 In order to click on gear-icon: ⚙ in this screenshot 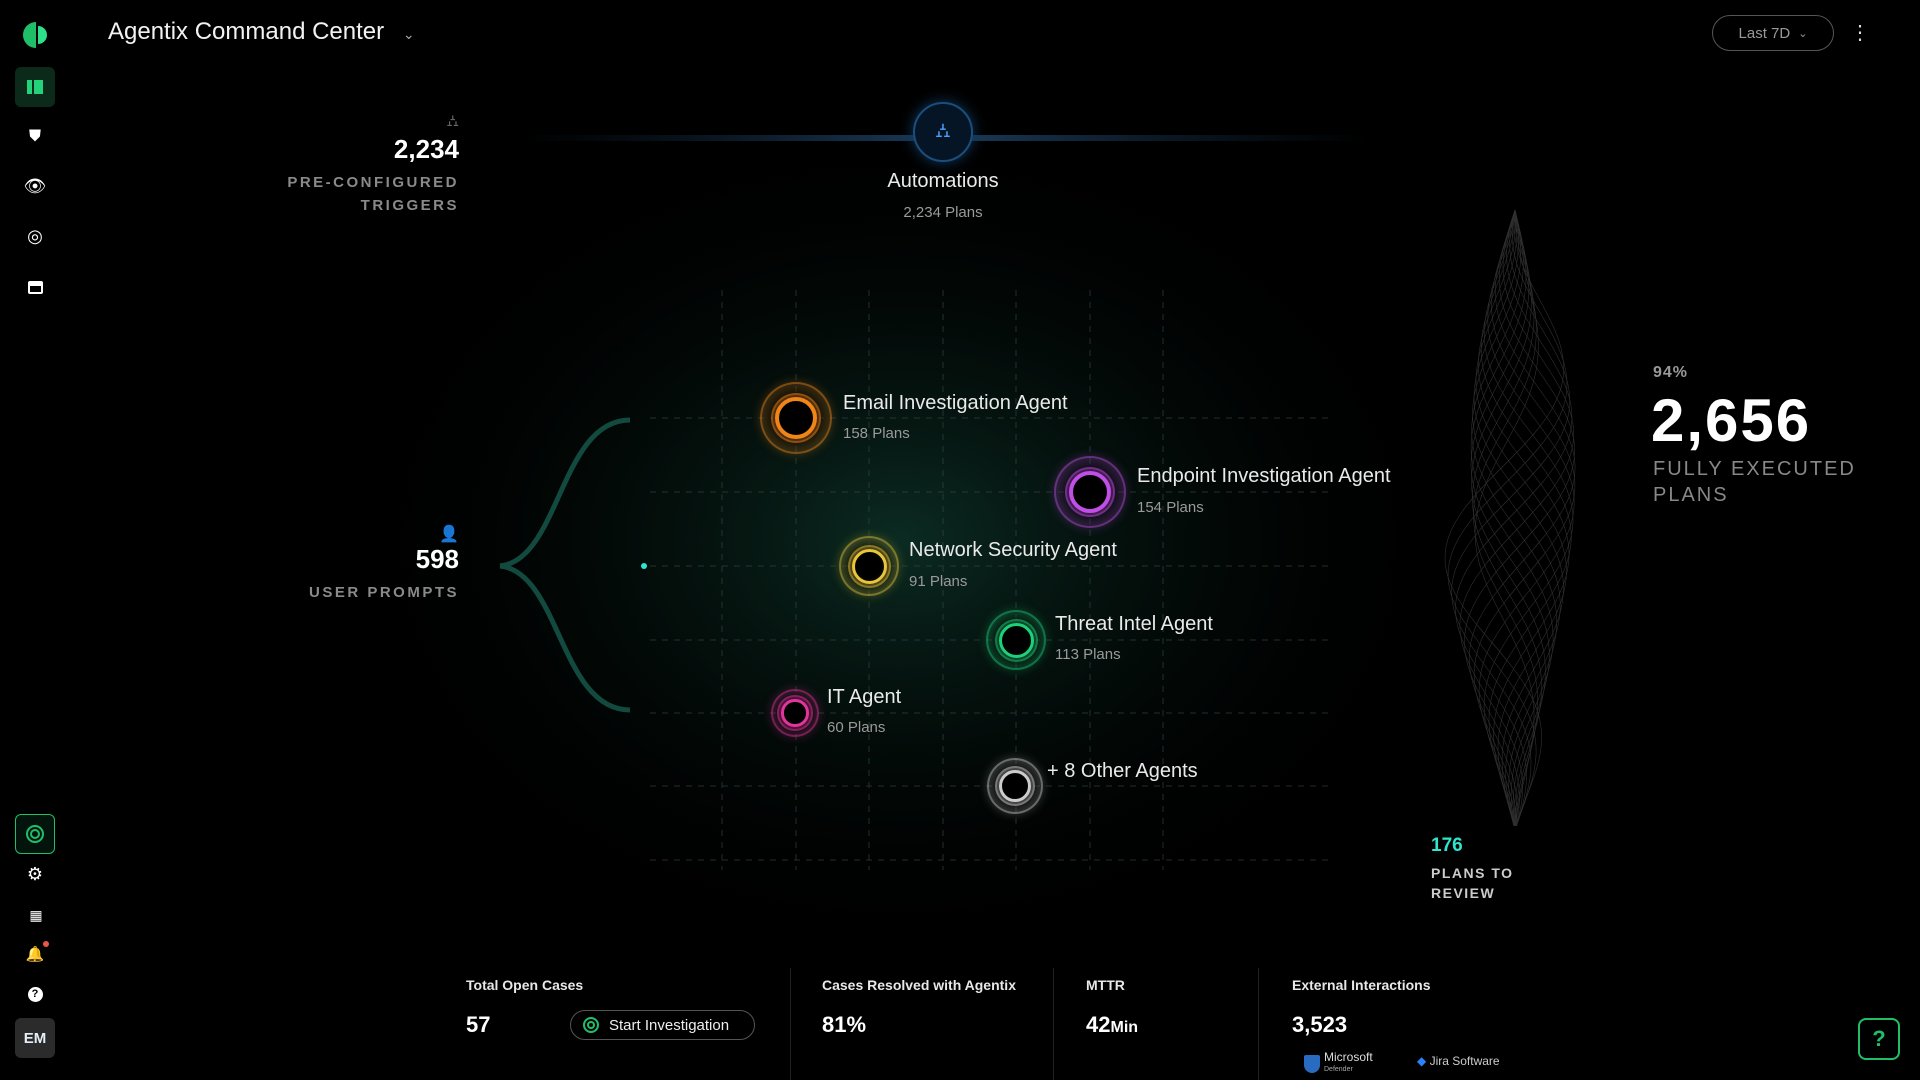, I will do `click(35, 873)`.